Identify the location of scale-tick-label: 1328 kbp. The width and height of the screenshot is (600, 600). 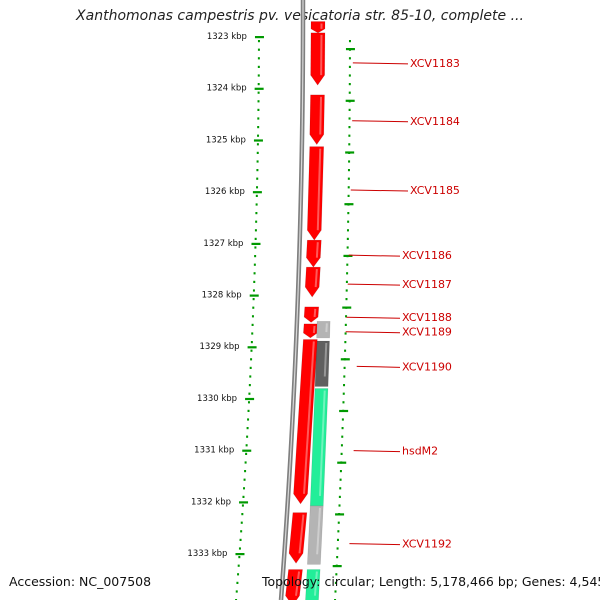
(222, 296).